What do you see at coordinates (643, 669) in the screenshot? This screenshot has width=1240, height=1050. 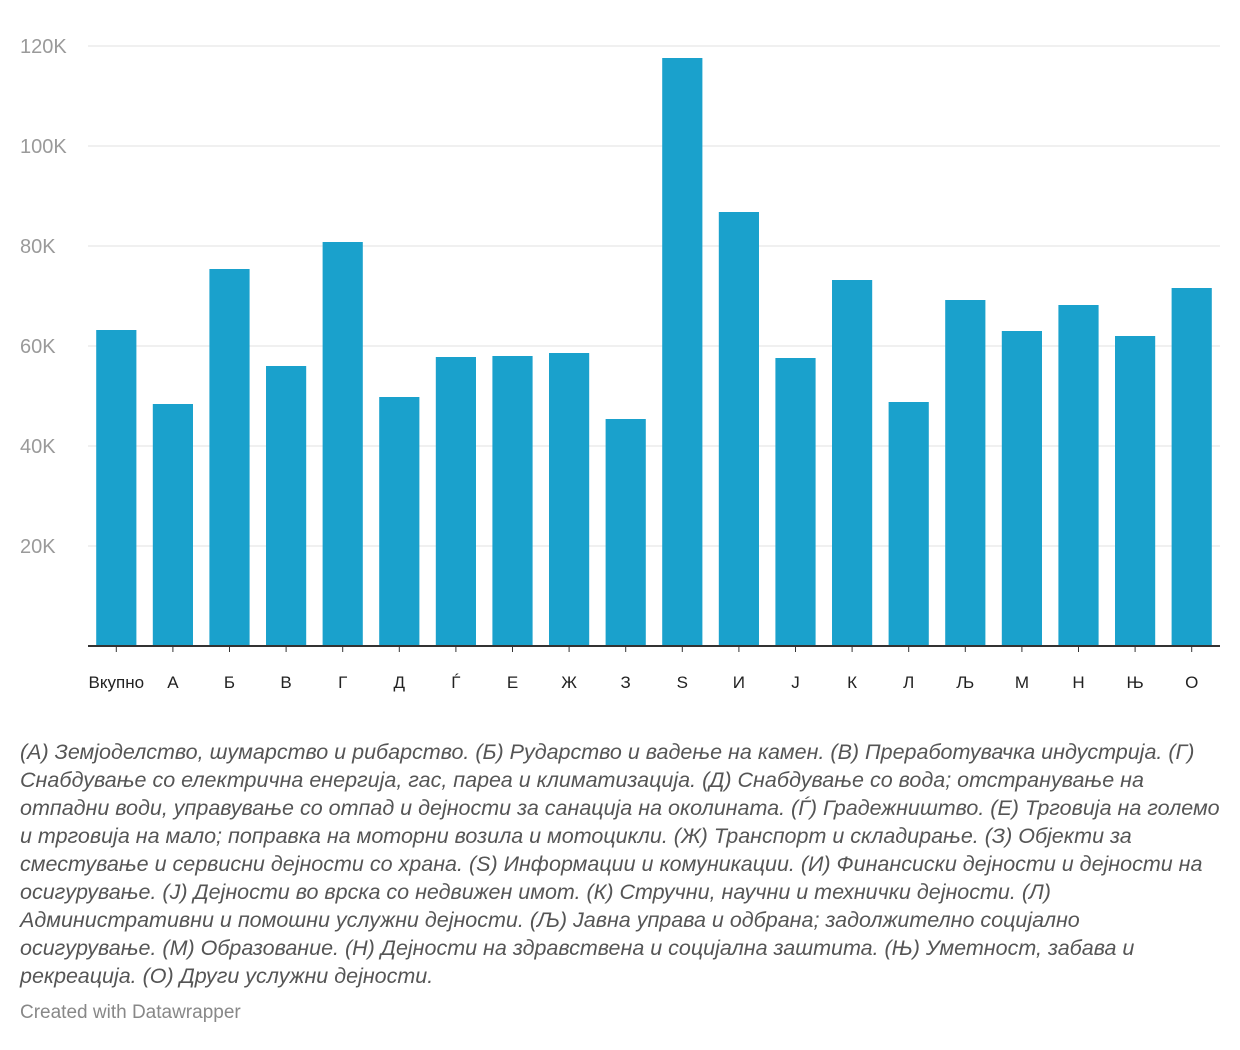 I see `x-axis-ticks: Вкупно А Б В Г Д Ѓ Е Ж З S И Ј К Л Љ М Н Њ О` at bounding box center [643, 669].